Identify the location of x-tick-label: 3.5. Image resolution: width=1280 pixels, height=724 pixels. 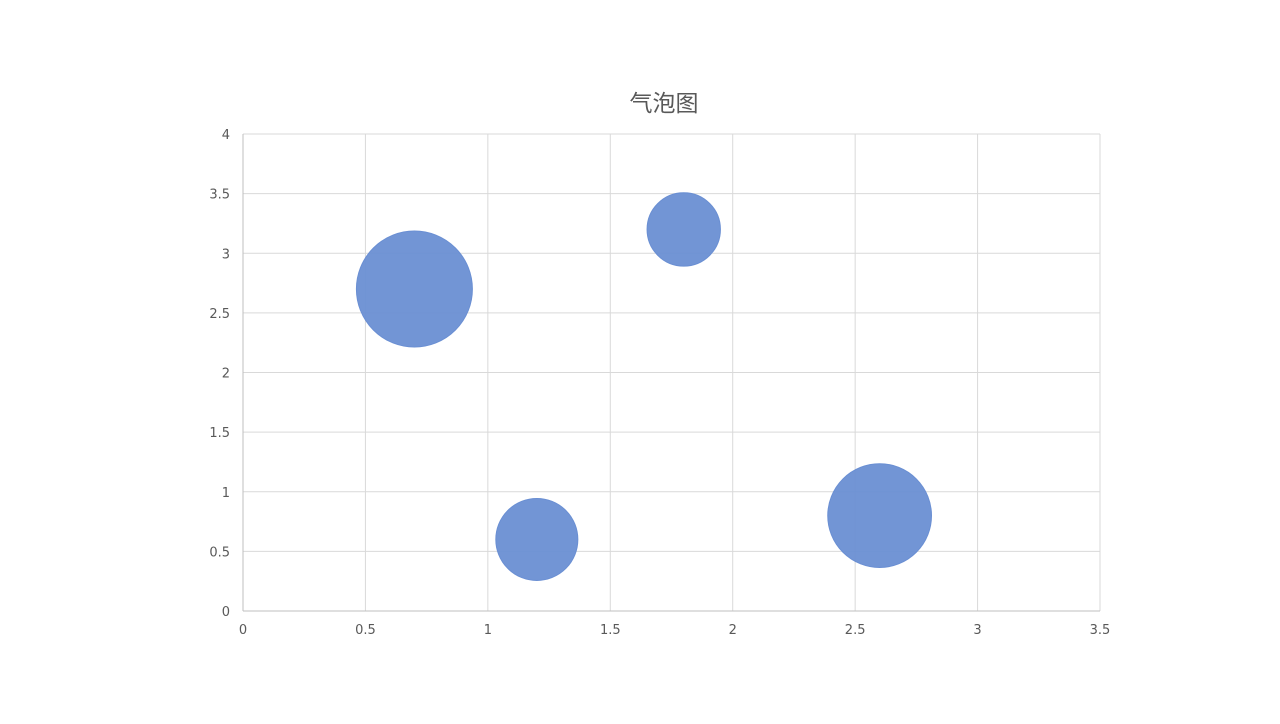
(1100, 630).